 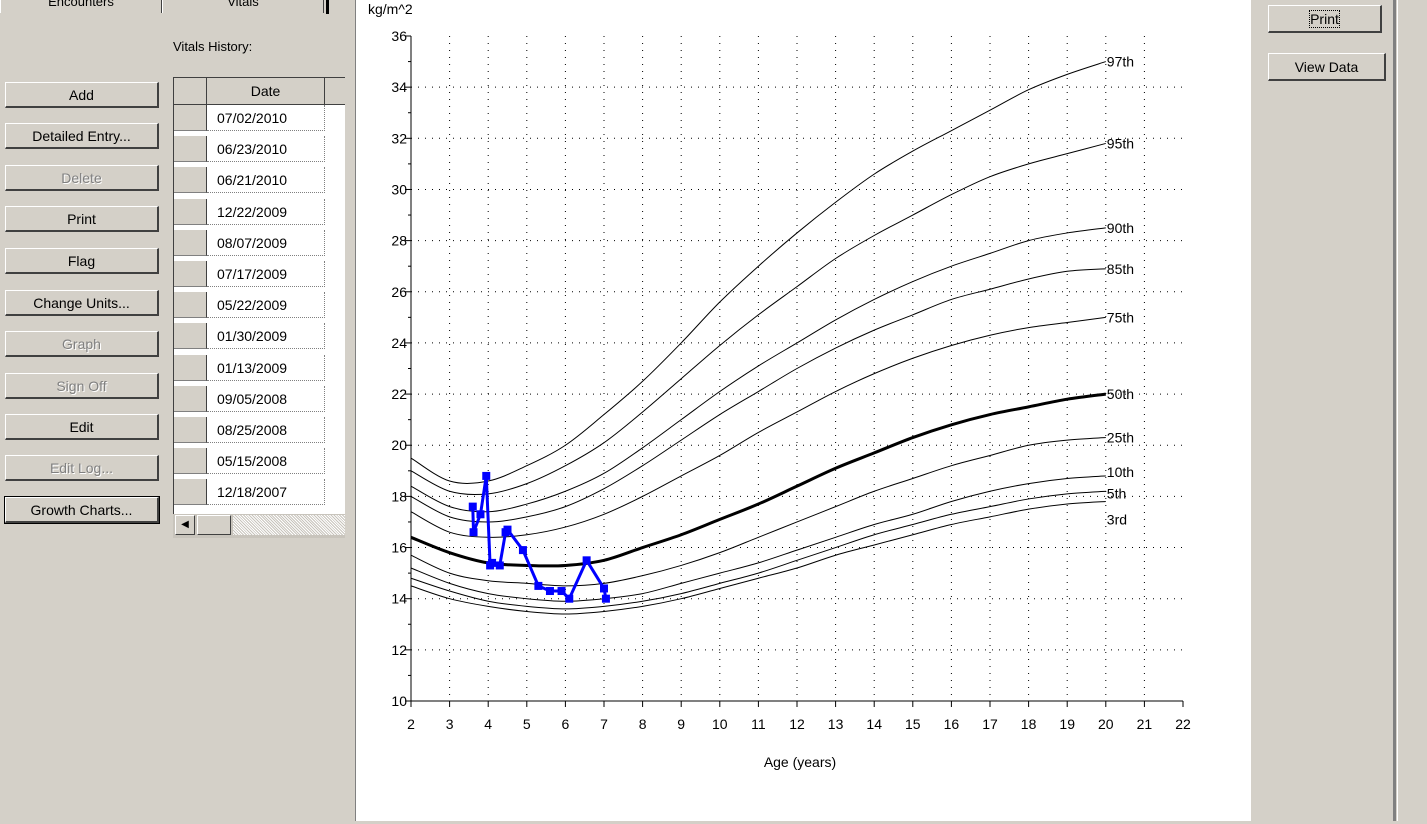 I want to click on table-row: 07/17/2009, so click(x=260, y=274).